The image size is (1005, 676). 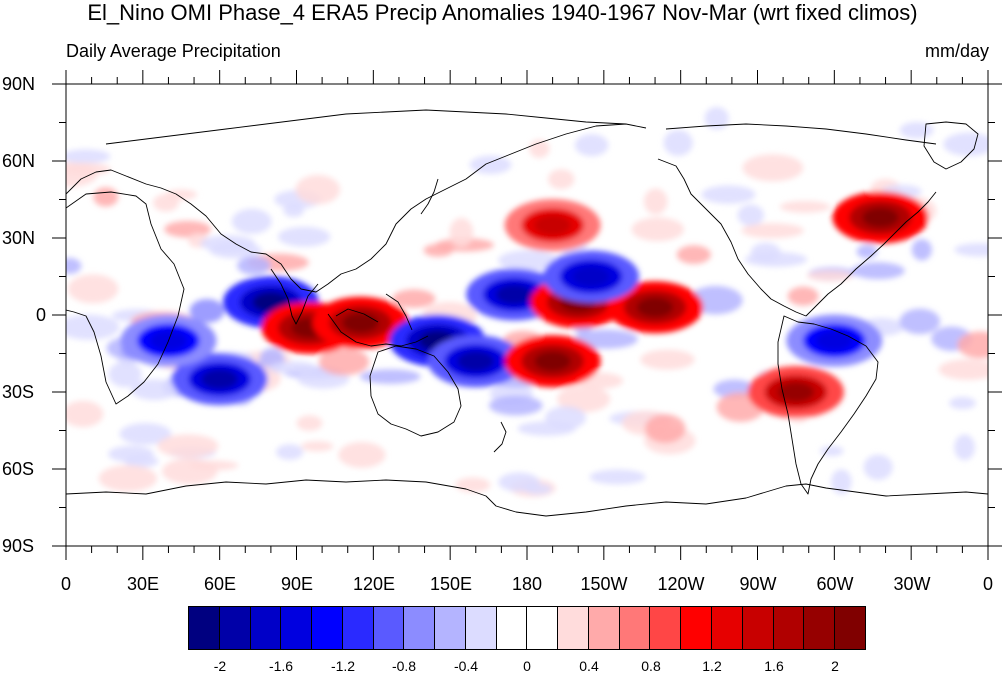 I want to click on coastline-north-america, so click(x=797, y=220).